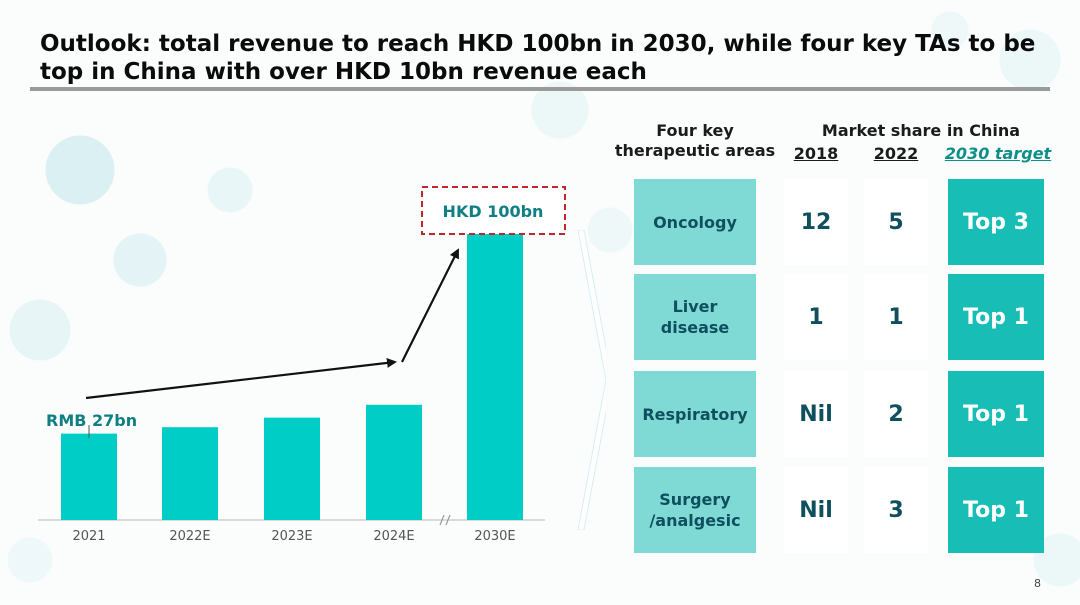 The height and width of the screenshot is (605, 1080). I want to click on therapeutic-area-cell: Respiratory, so click(695, 414).